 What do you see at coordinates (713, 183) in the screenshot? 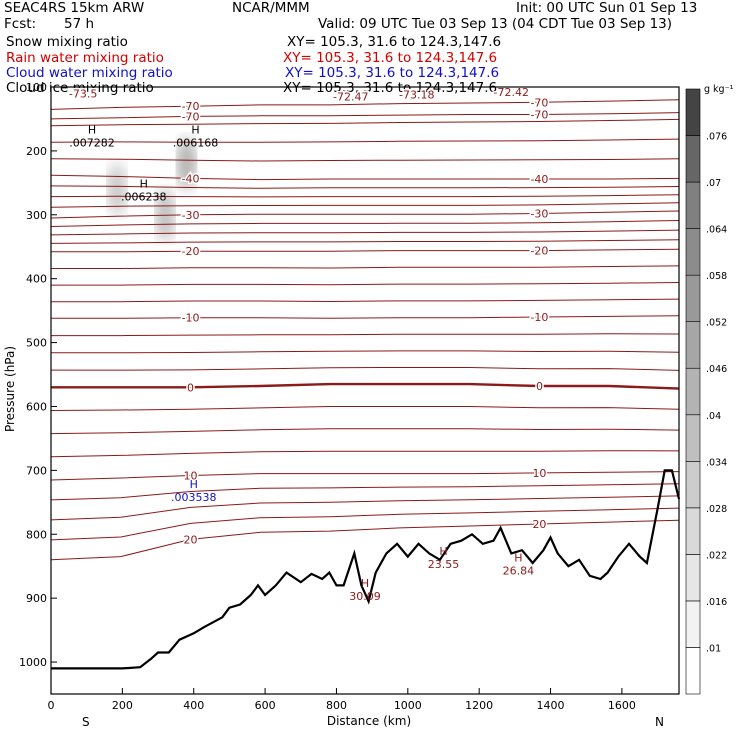
I see `colorbar-level-label: .07` at bounding box center [713, 183].